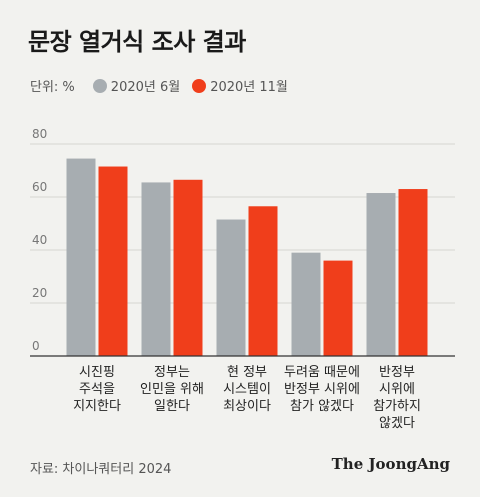  I want to click on x-tick-label-line: 주석을, so click(97, 389).